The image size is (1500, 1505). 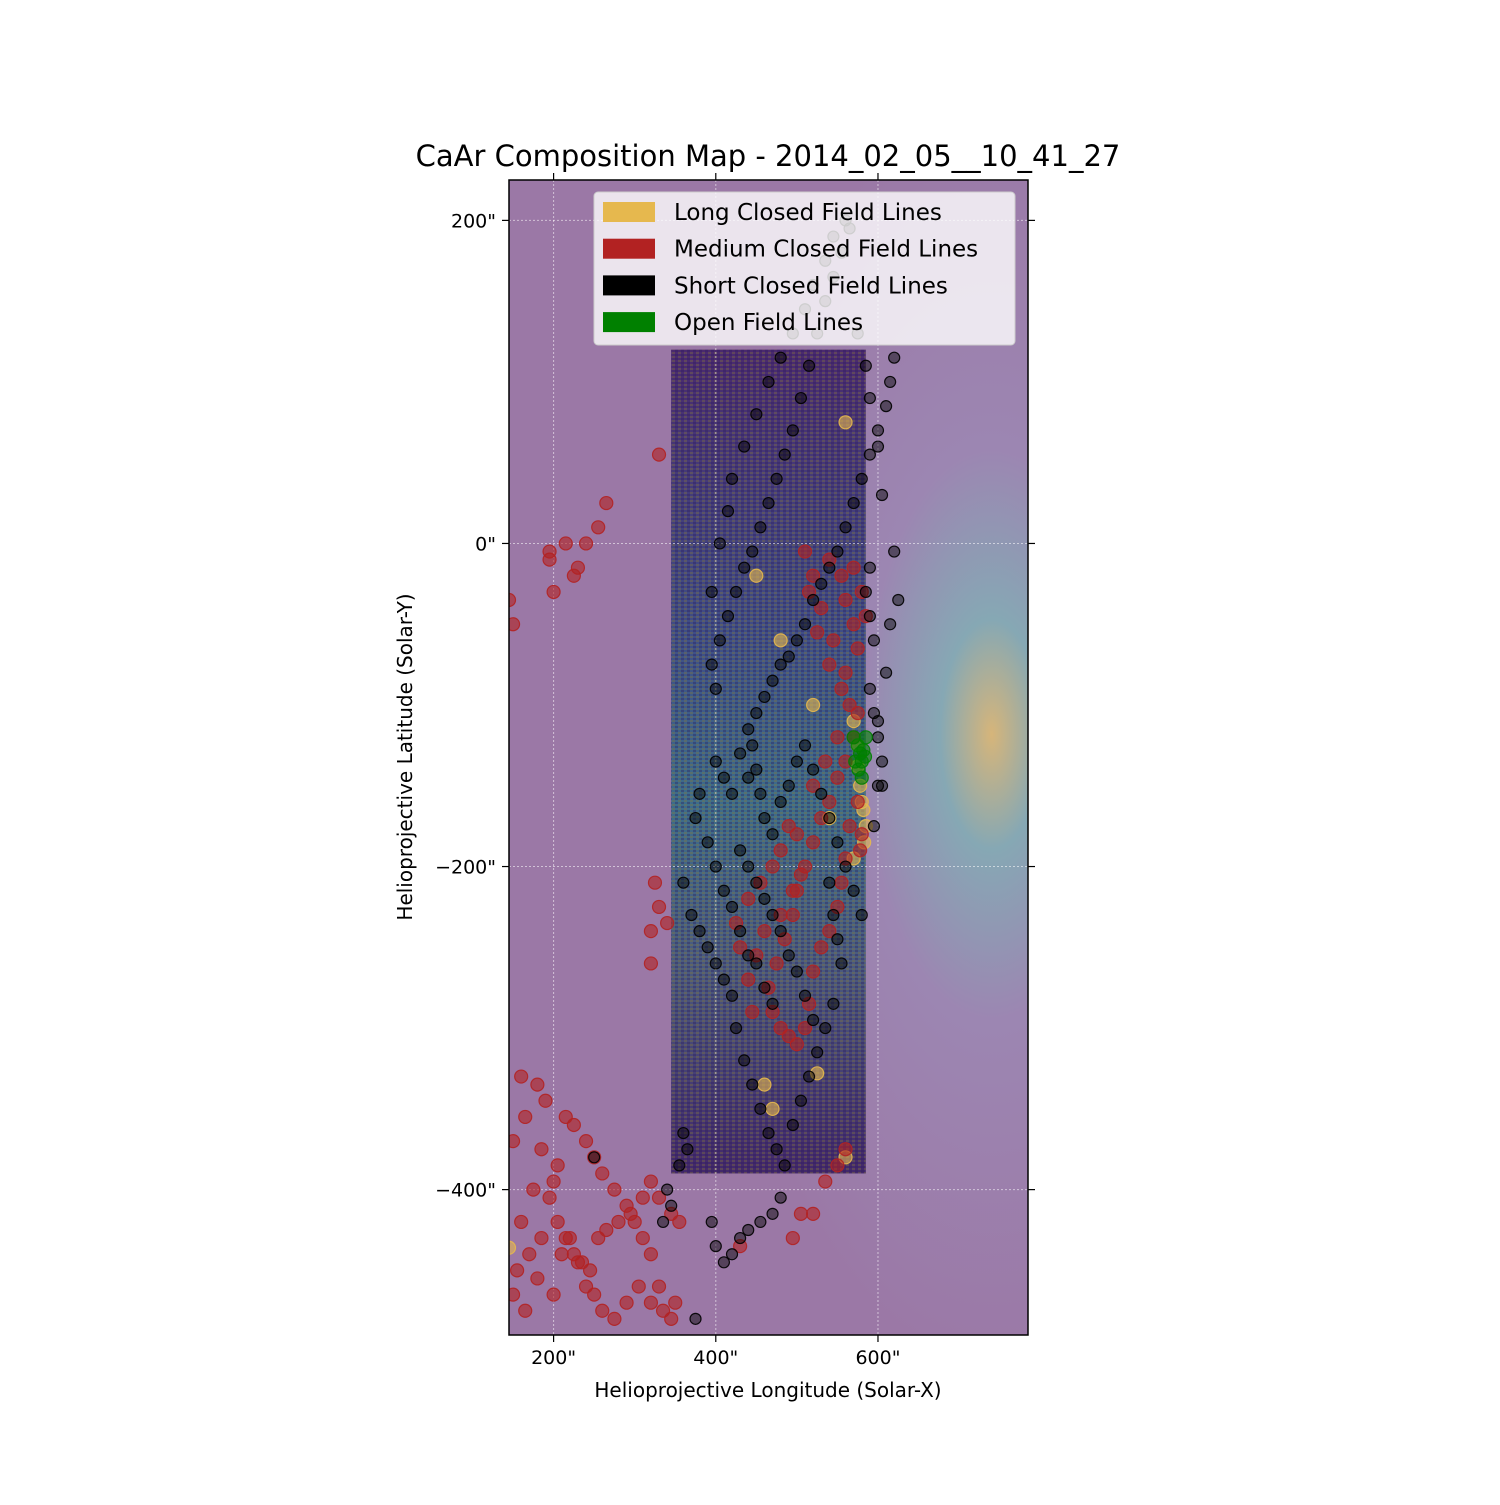 What do you see at coordinates (465, 868) in the screenshot?
I see `y-tick-label: −200"` at bounding box center [465, 868].